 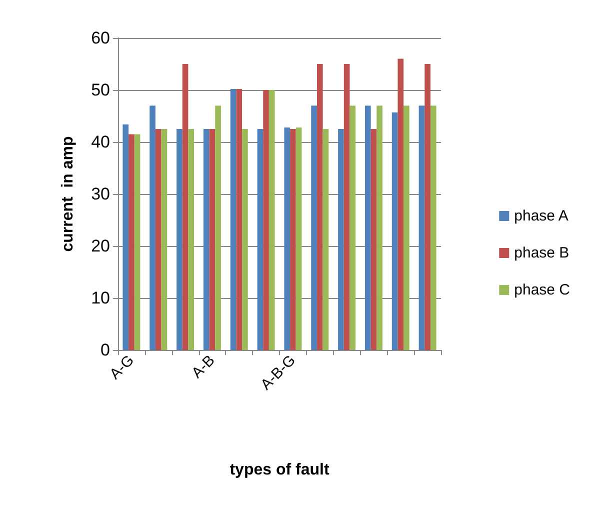 I want to click on x-axis-title: types of fault, so click(x=280, y=470).